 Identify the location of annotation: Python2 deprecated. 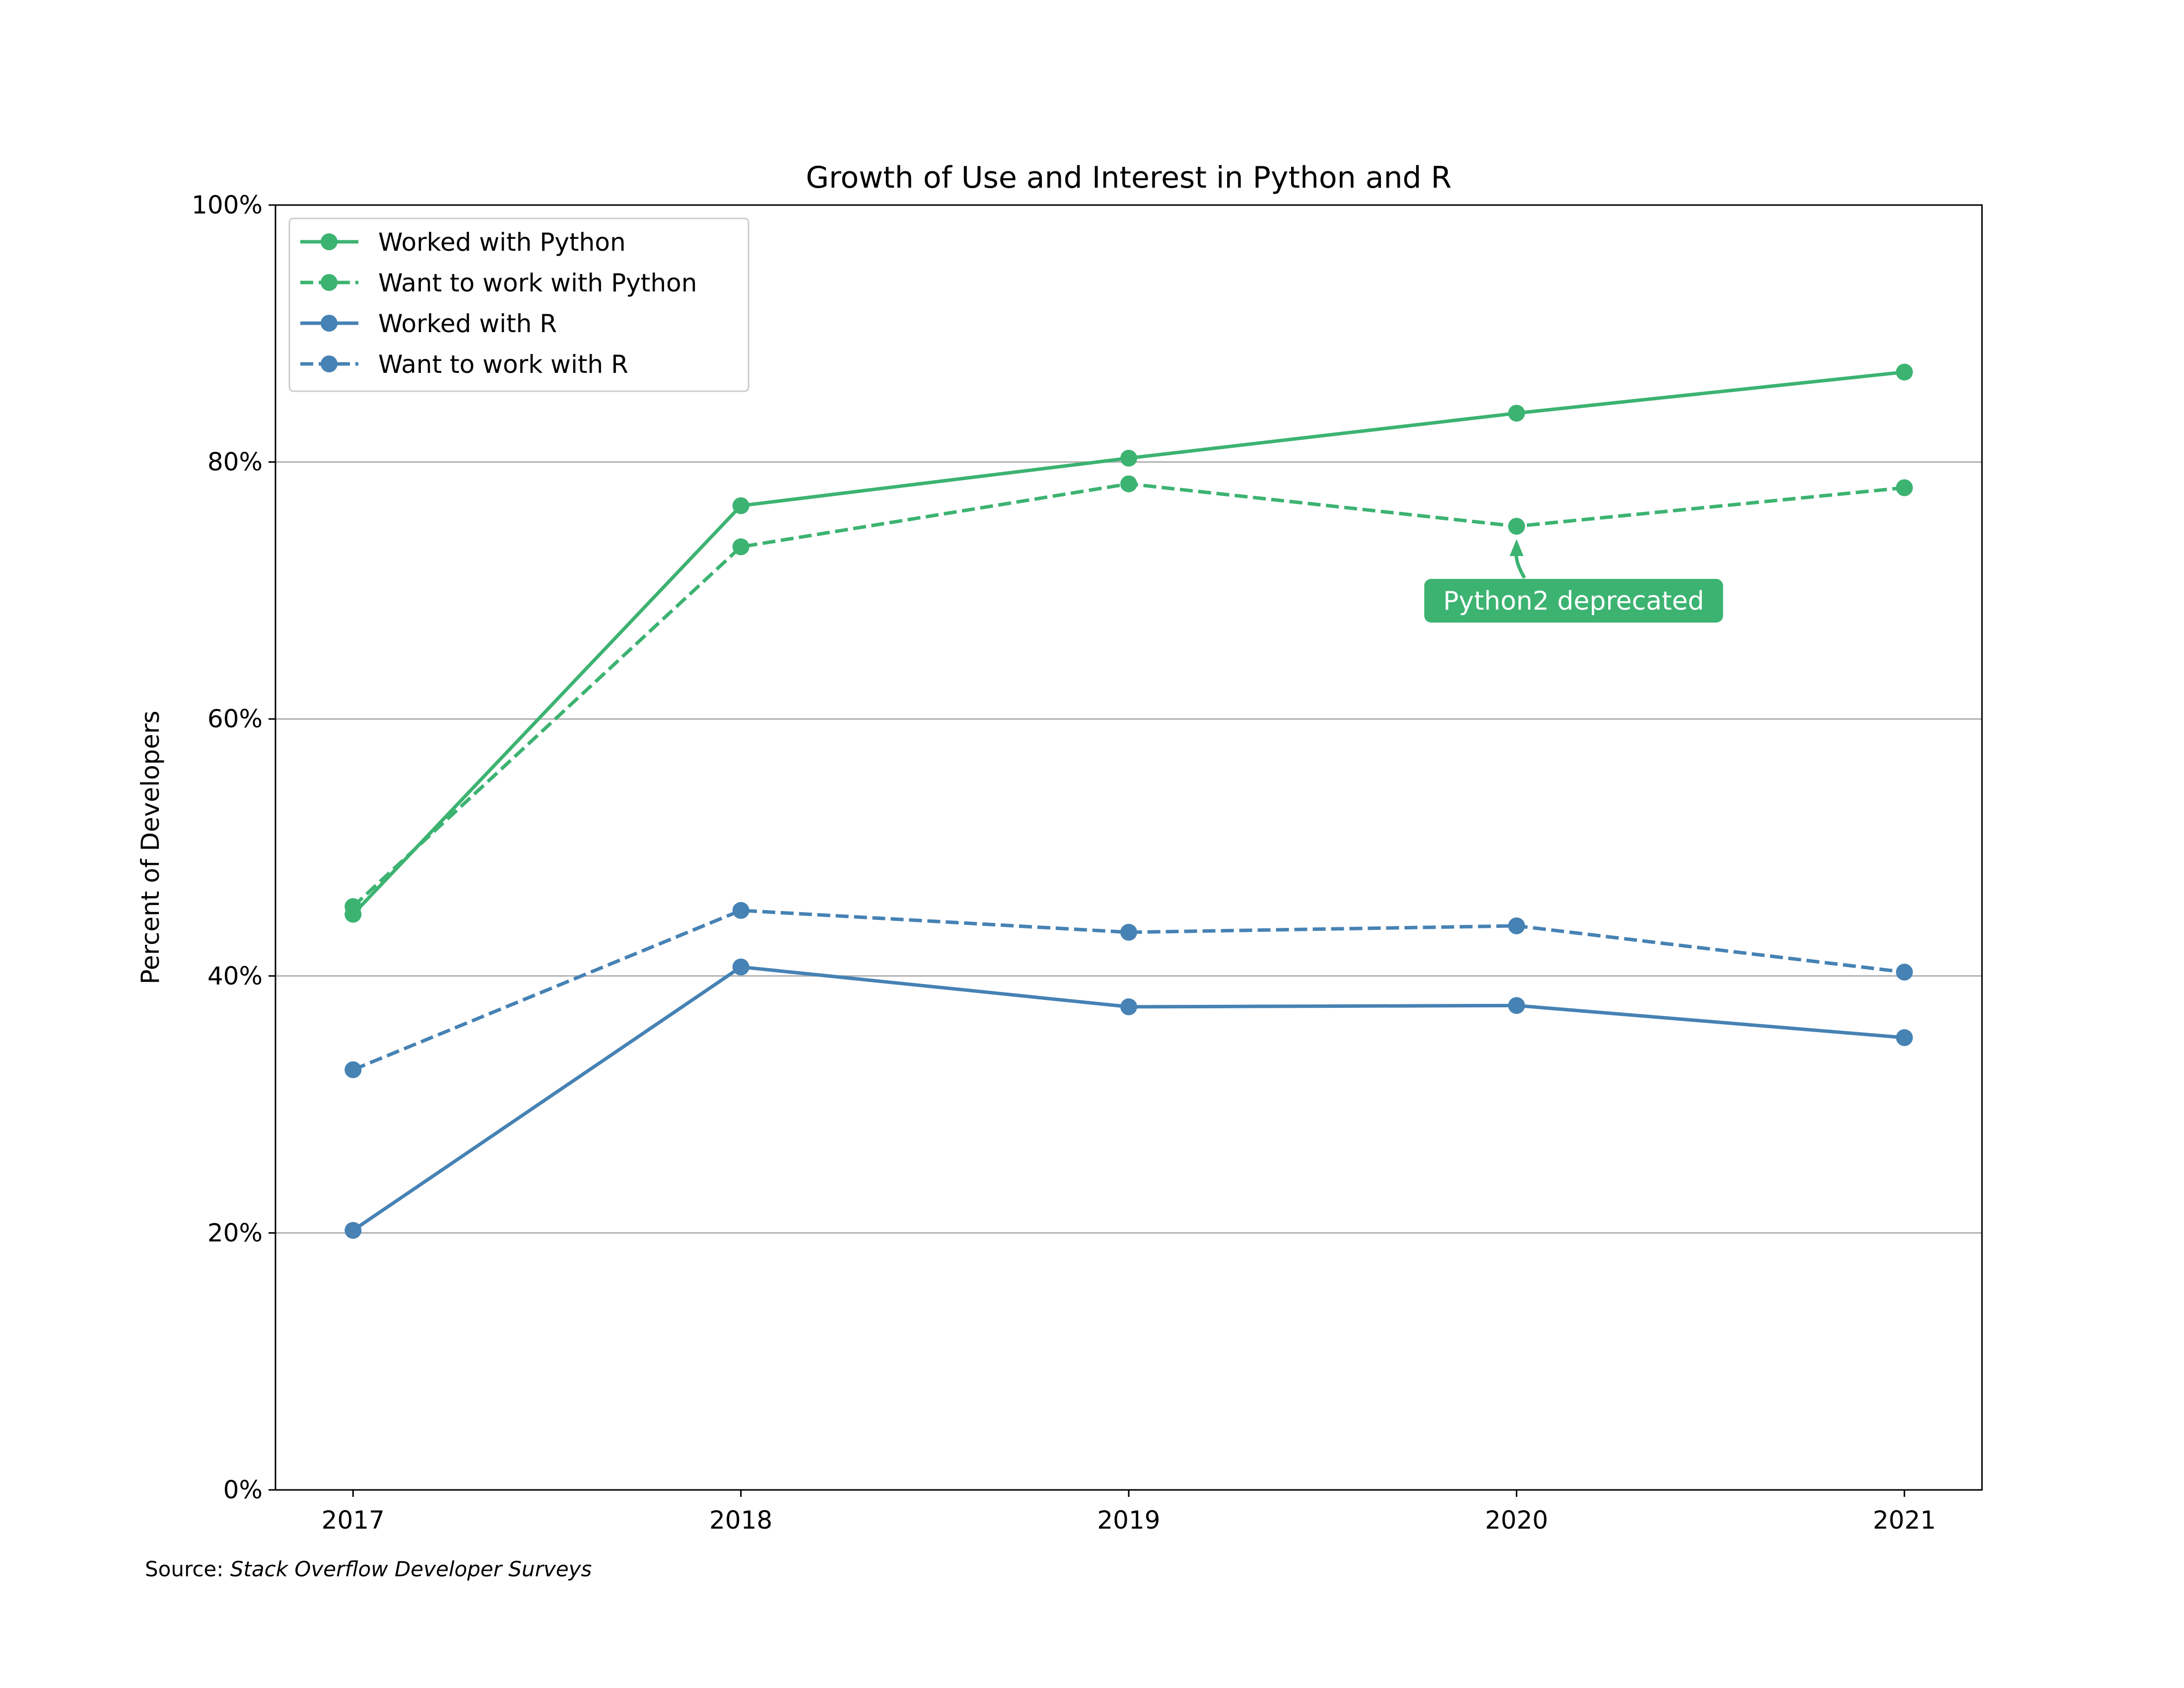
(1573, 581).